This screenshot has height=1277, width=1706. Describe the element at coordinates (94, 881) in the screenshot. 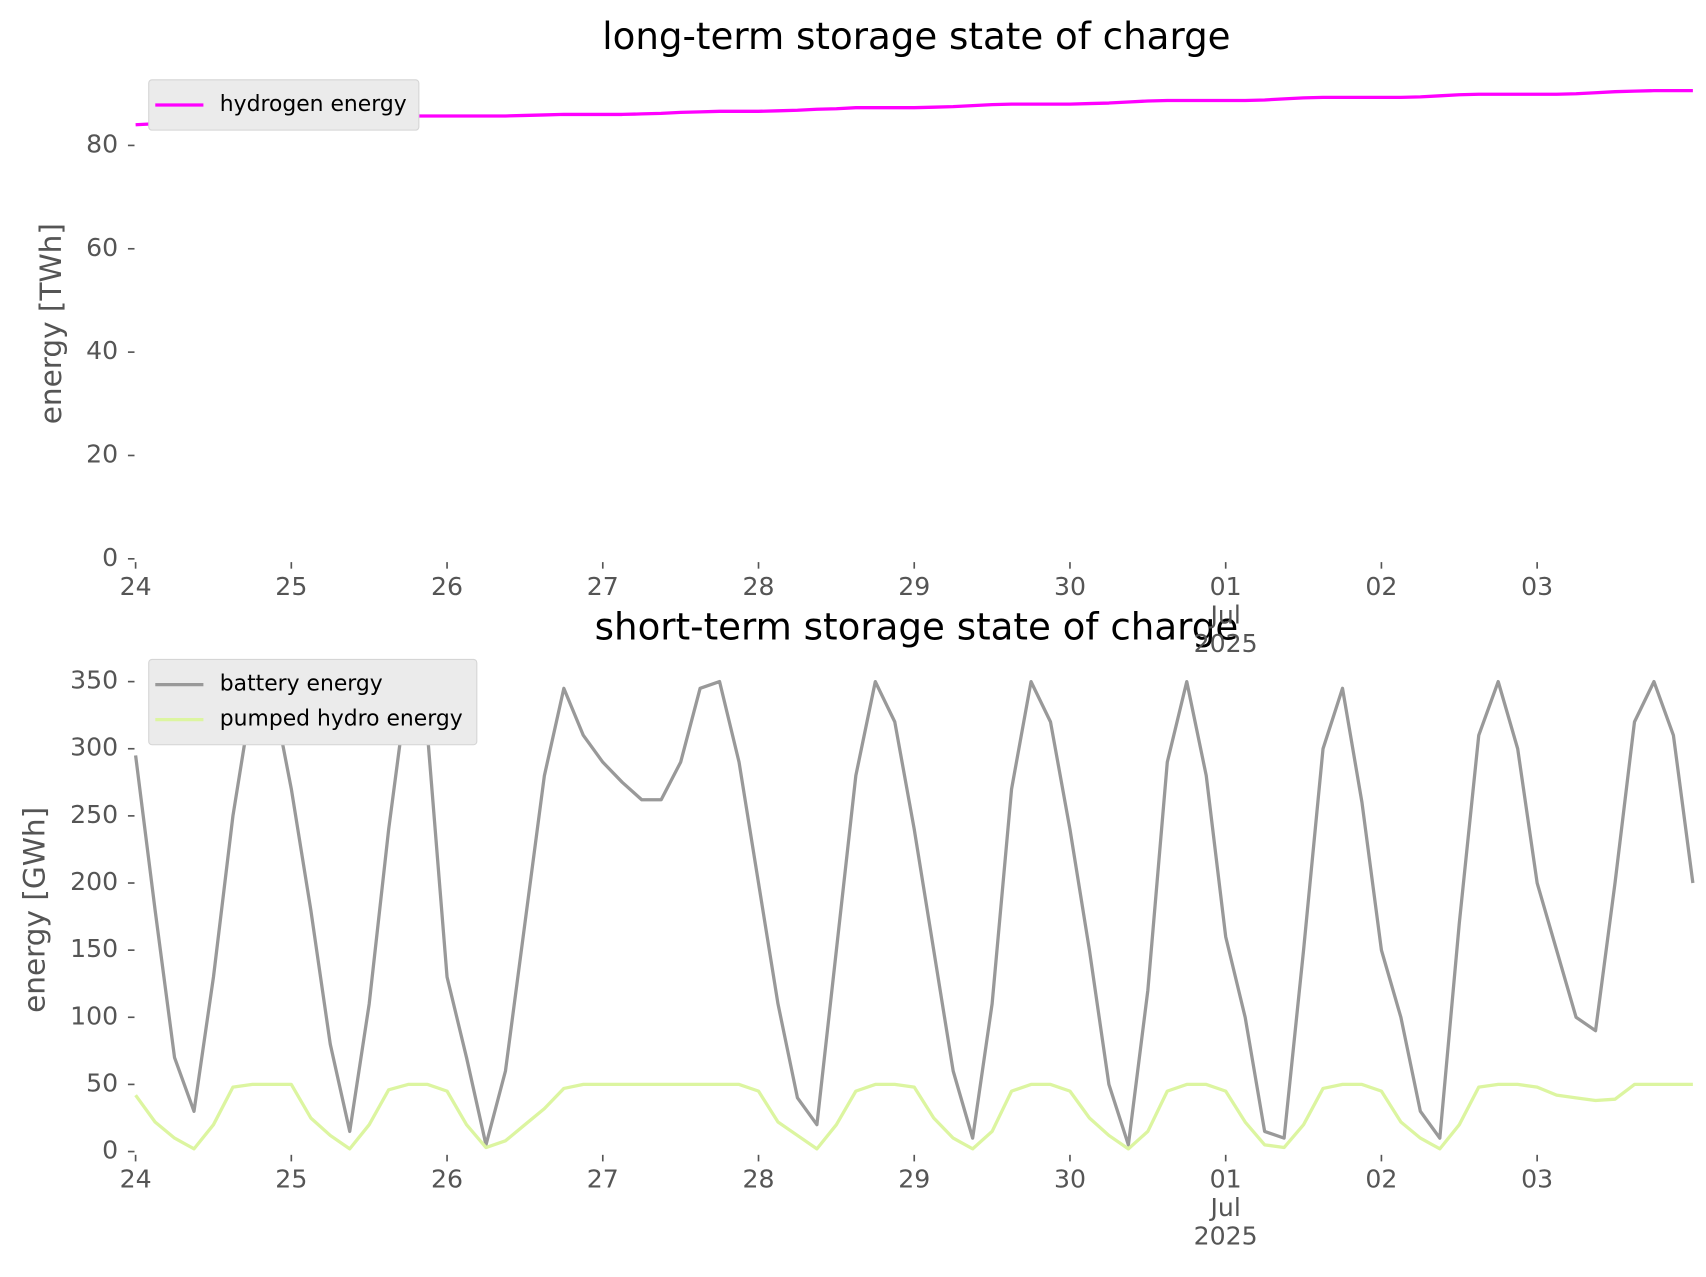

I see `y-tick-label: 200` at that location.